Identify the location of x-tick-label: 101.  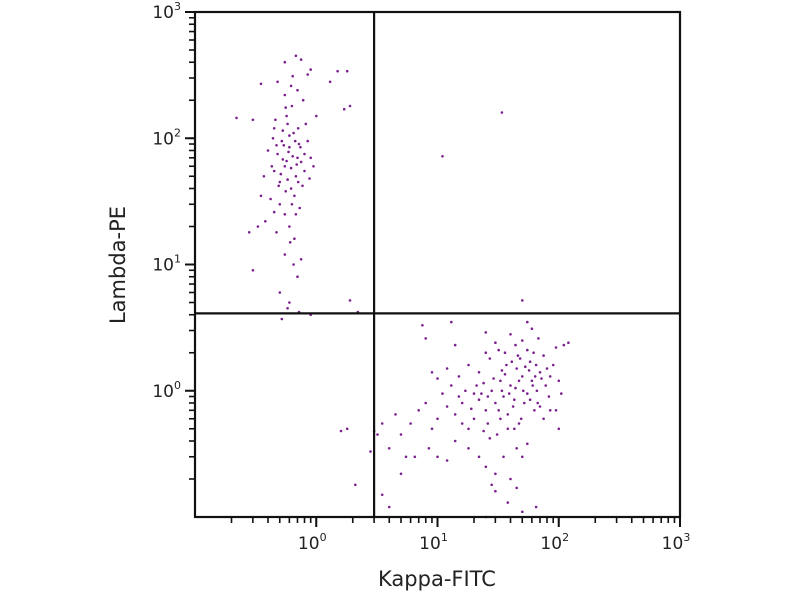
(433, 542).